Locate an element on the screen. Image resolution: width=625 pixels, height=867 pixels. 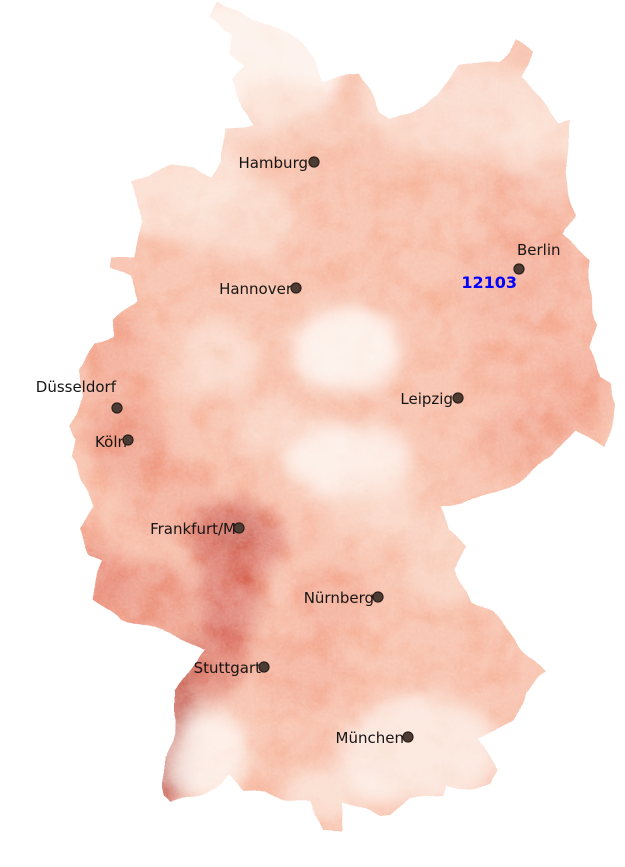
city-dot-münchen is located at coordinates (408, 737).